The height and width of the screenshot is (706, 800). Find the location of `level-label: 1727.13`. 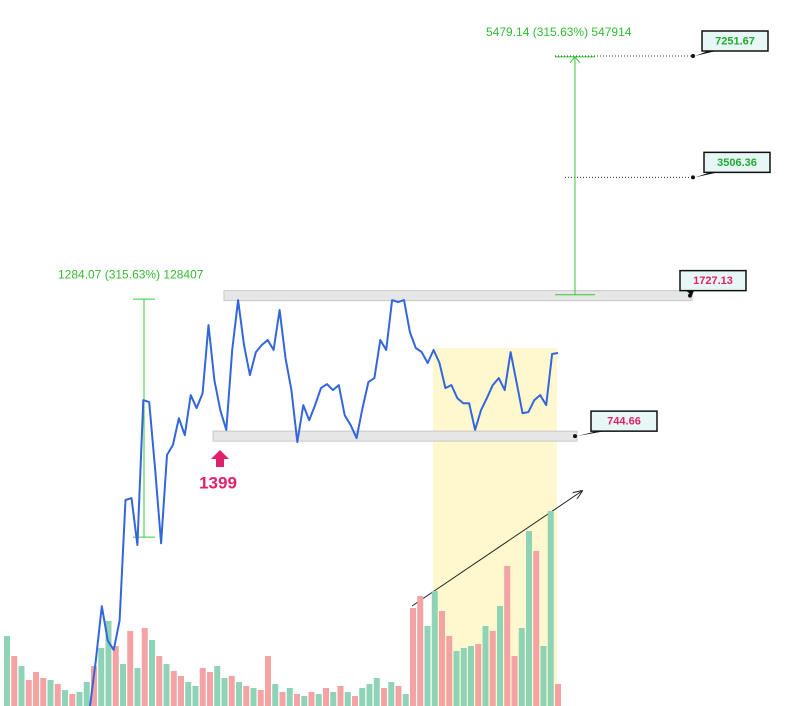

level-label: 1727.13 is located at coordinates (713, 281).